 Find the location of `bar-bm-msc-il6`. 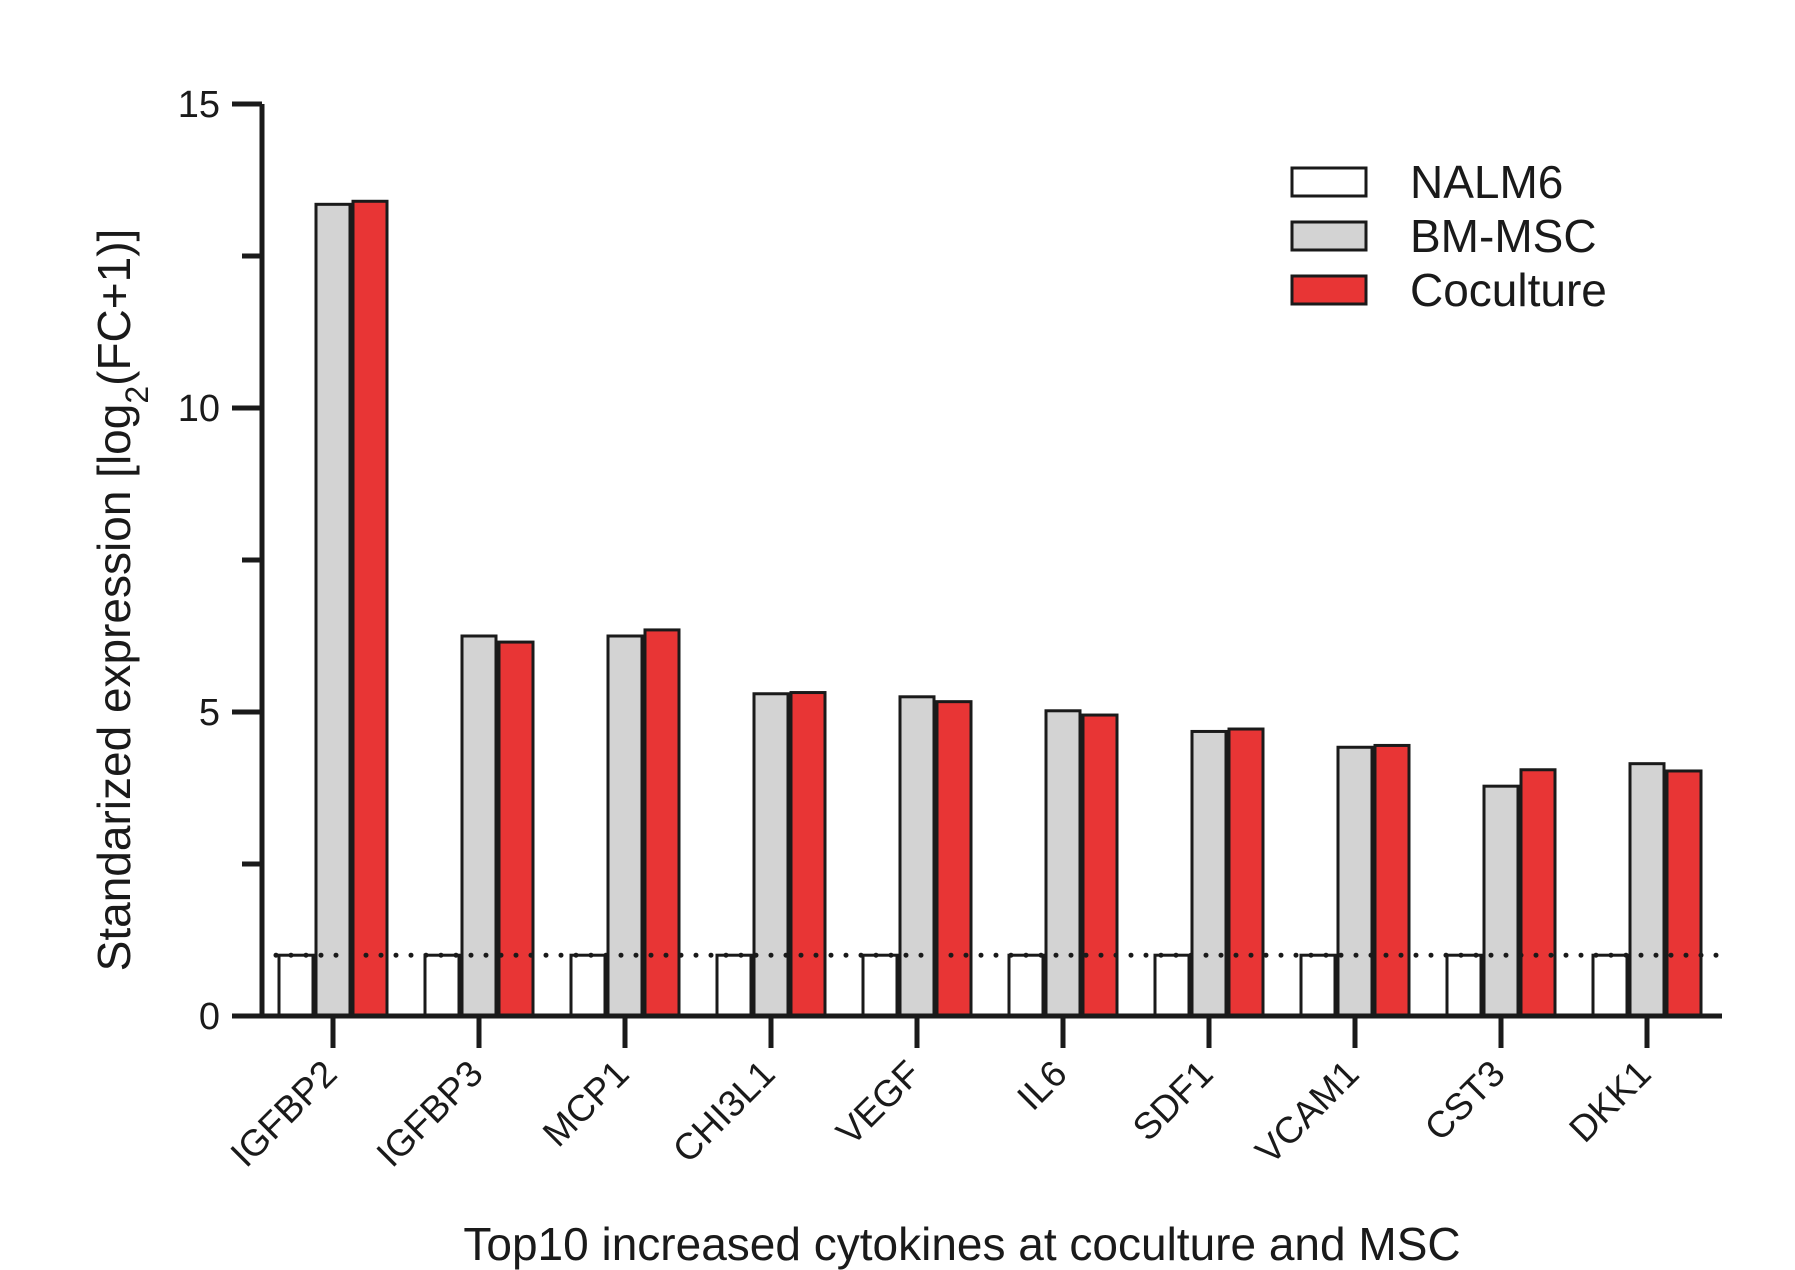

bar-bm-msc-il6 is located at coordinates (1063, 863).